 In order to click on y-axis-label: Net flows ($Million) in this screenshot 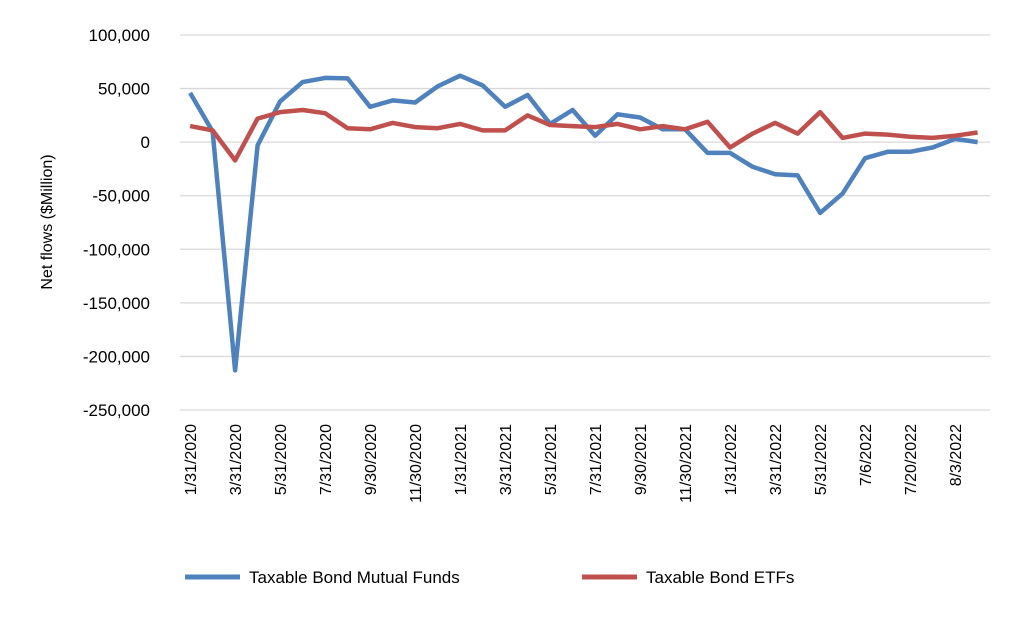, I will do `click(47, 221)`.